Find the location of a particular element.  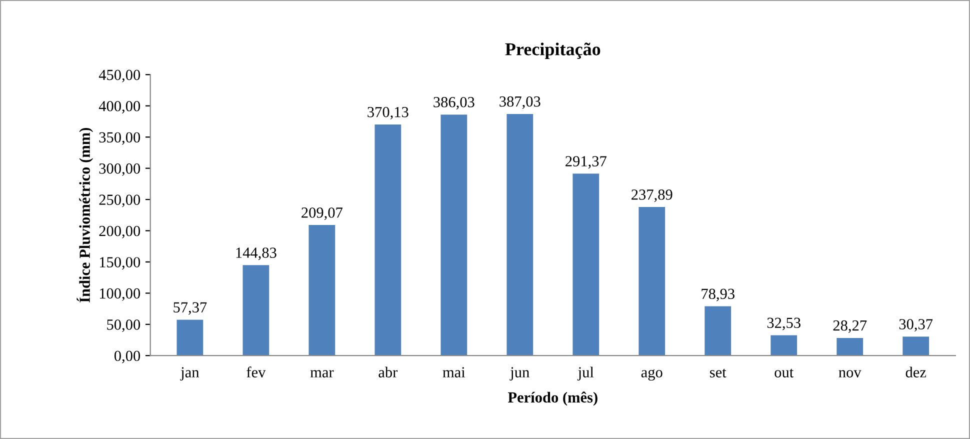

data-label: 237,89 is located at coordinates (652, 195).